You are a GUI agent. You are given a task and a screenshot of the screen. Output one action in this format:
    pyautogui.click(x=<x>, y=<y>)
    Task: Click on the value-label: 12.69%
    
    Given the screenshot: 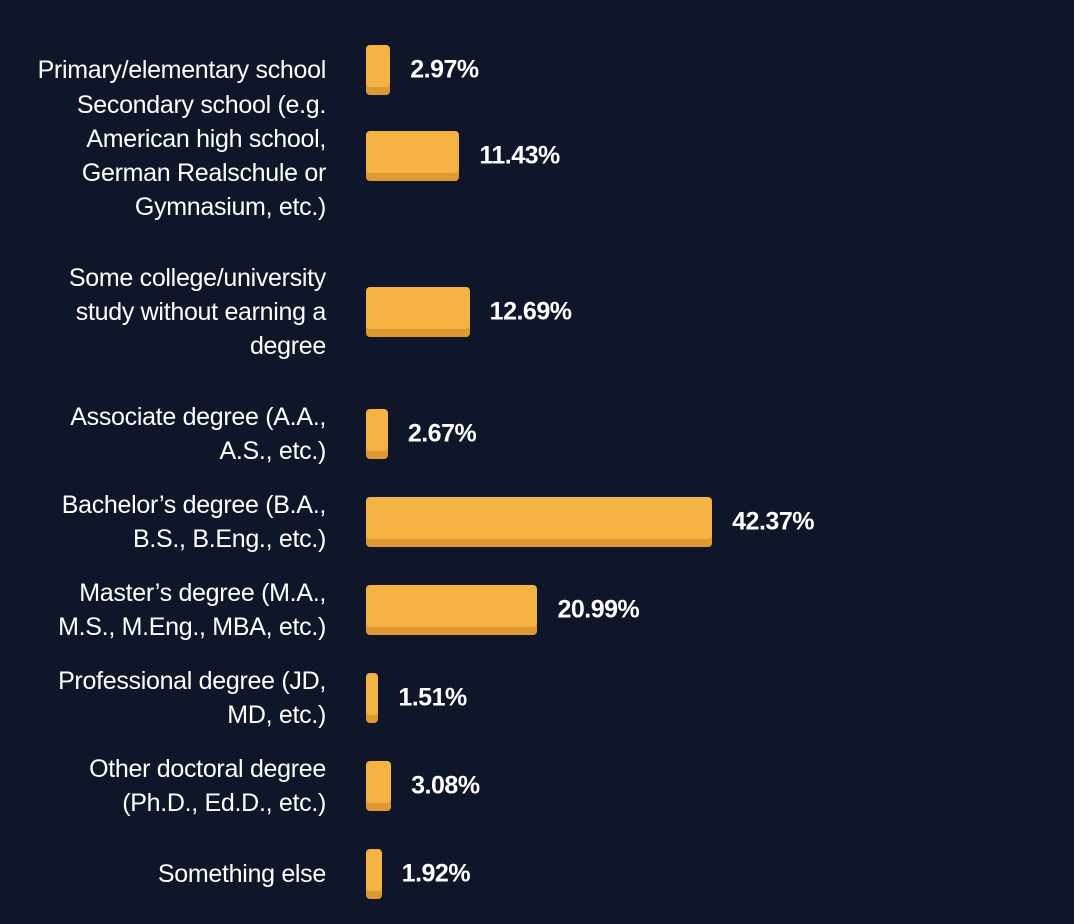 What is the action you would take?
    pyautogui.click(x=530, y=311)
    